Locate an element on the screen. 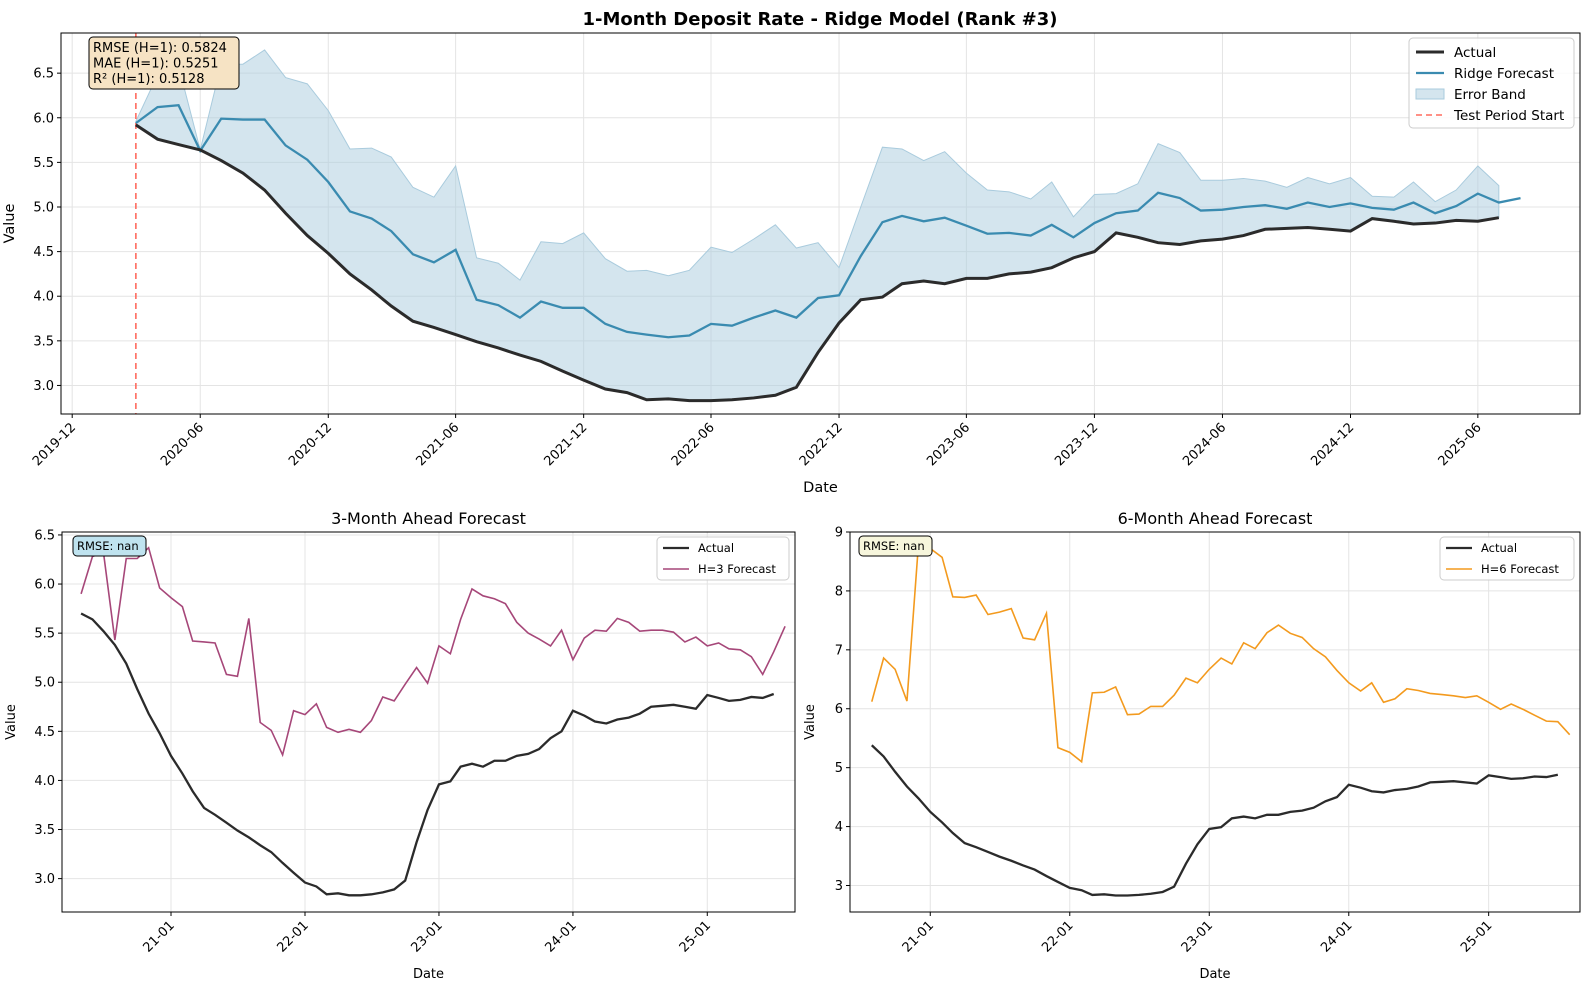 The height and width of the screenshot is (989, 1589). x-tick-label: 2022-12 is located at coordinates (821, 444).